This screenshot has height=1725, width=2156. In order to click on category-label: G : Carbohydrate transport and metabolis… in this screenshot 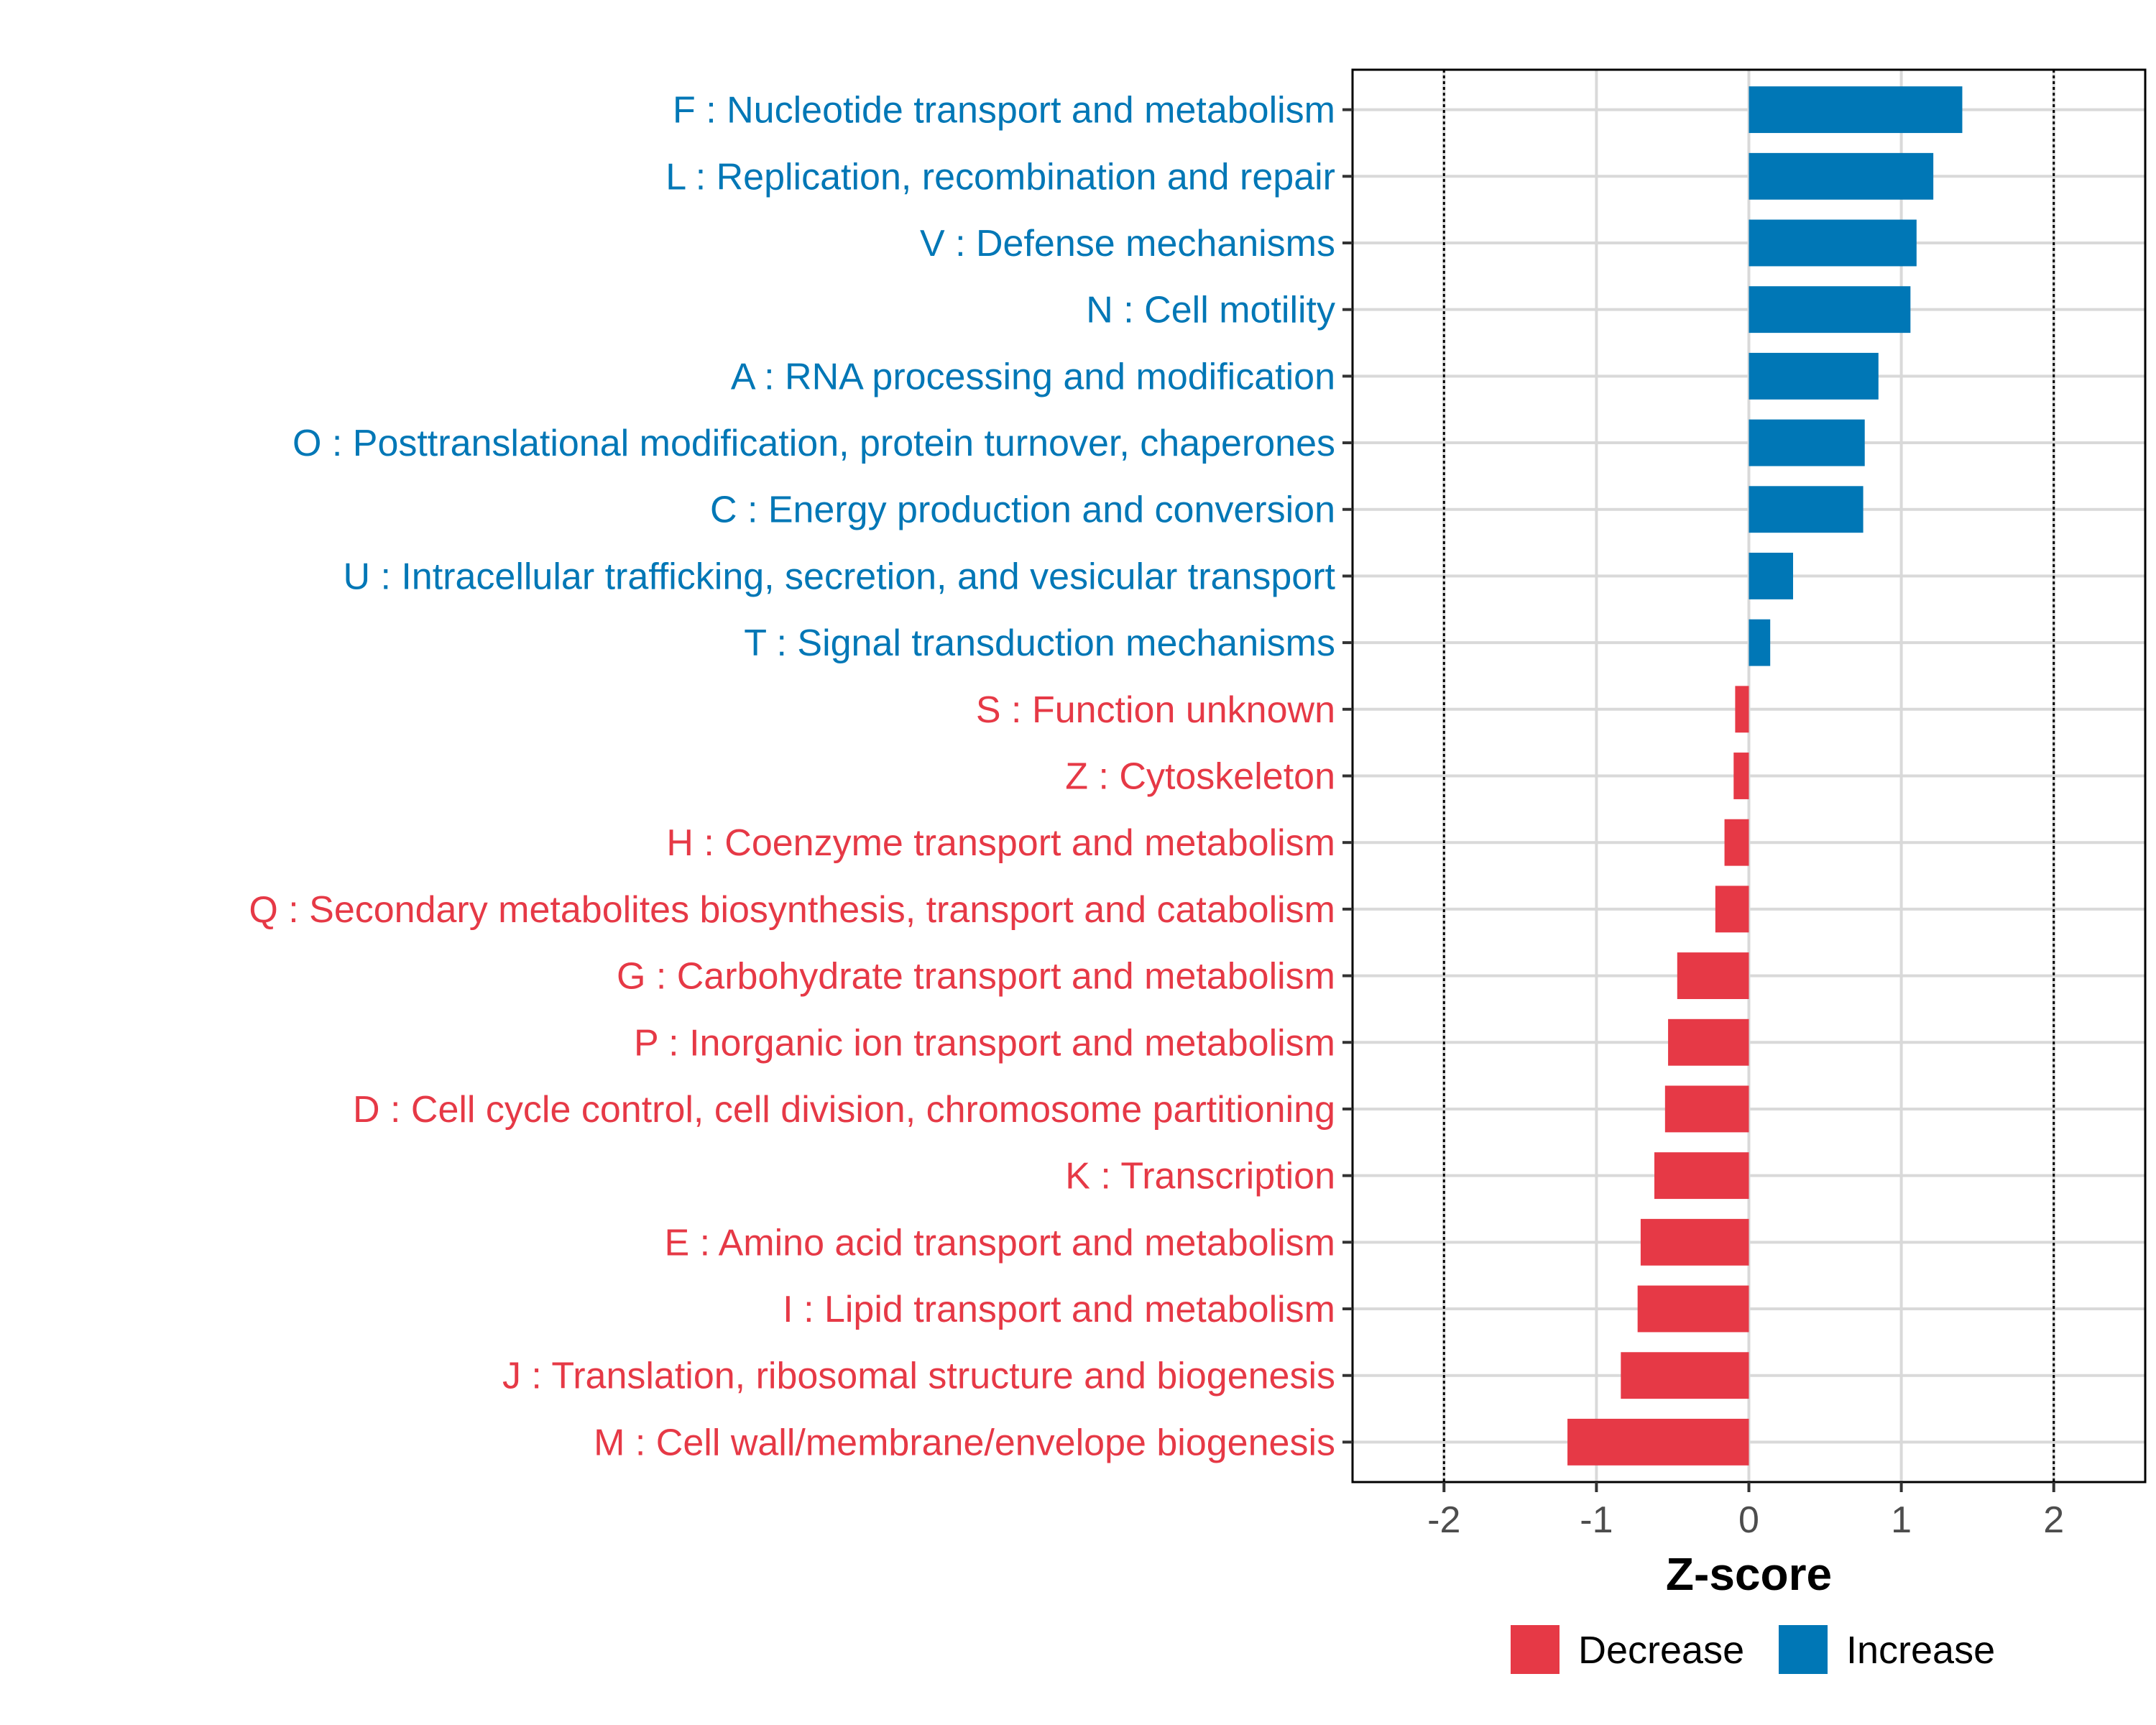, I will do `click(976, 977)`.